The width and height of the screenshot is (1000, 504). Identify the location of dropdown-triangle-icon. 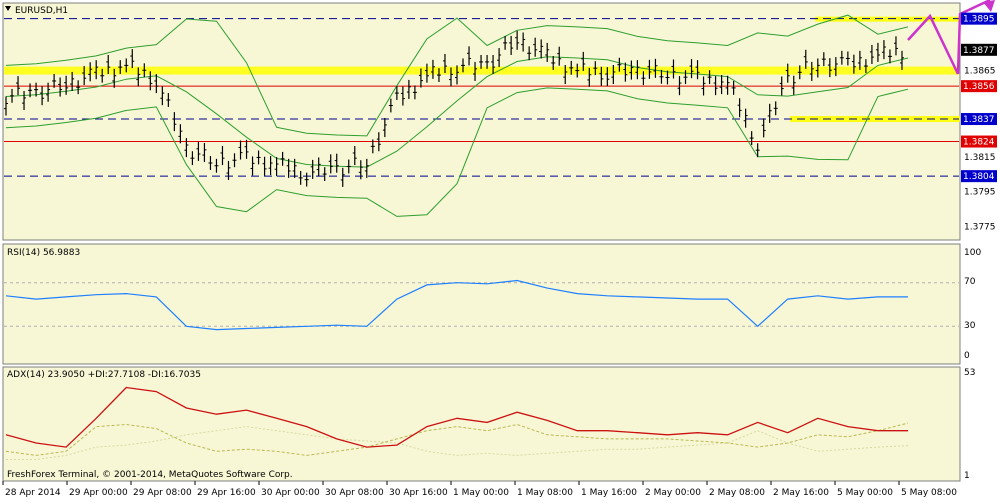
(8, 8).